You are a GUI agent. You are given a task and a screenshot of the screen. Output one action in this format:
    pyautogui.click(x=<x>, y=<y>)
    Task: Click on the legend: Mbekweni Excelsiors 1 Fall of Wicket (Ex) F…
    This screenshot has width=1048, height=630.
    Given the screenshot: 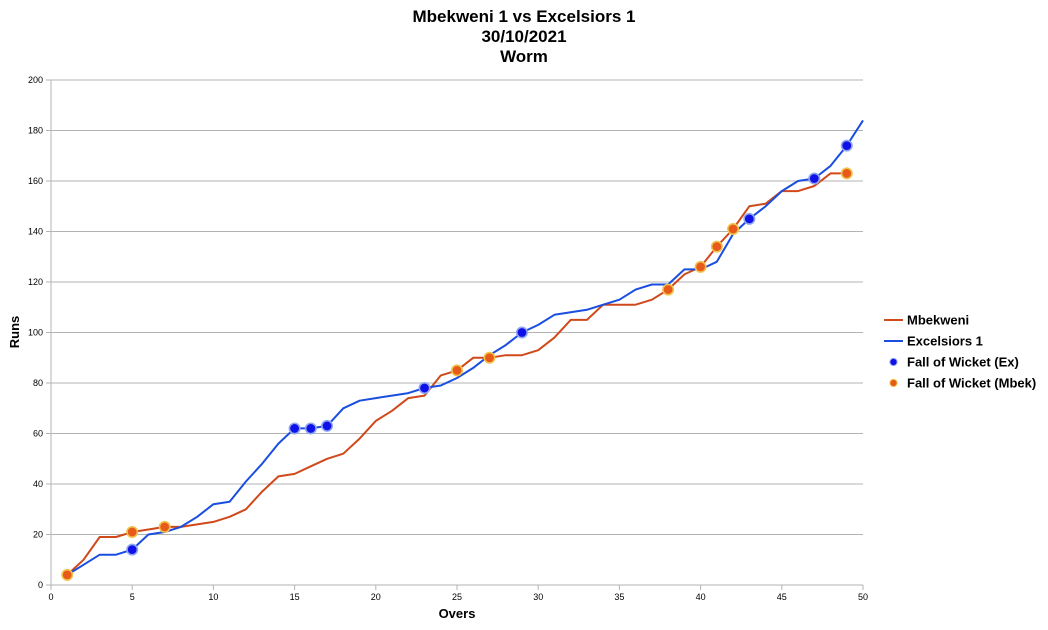 What is the action you would take?
    pyautogui.click(x=960, y=352)
    